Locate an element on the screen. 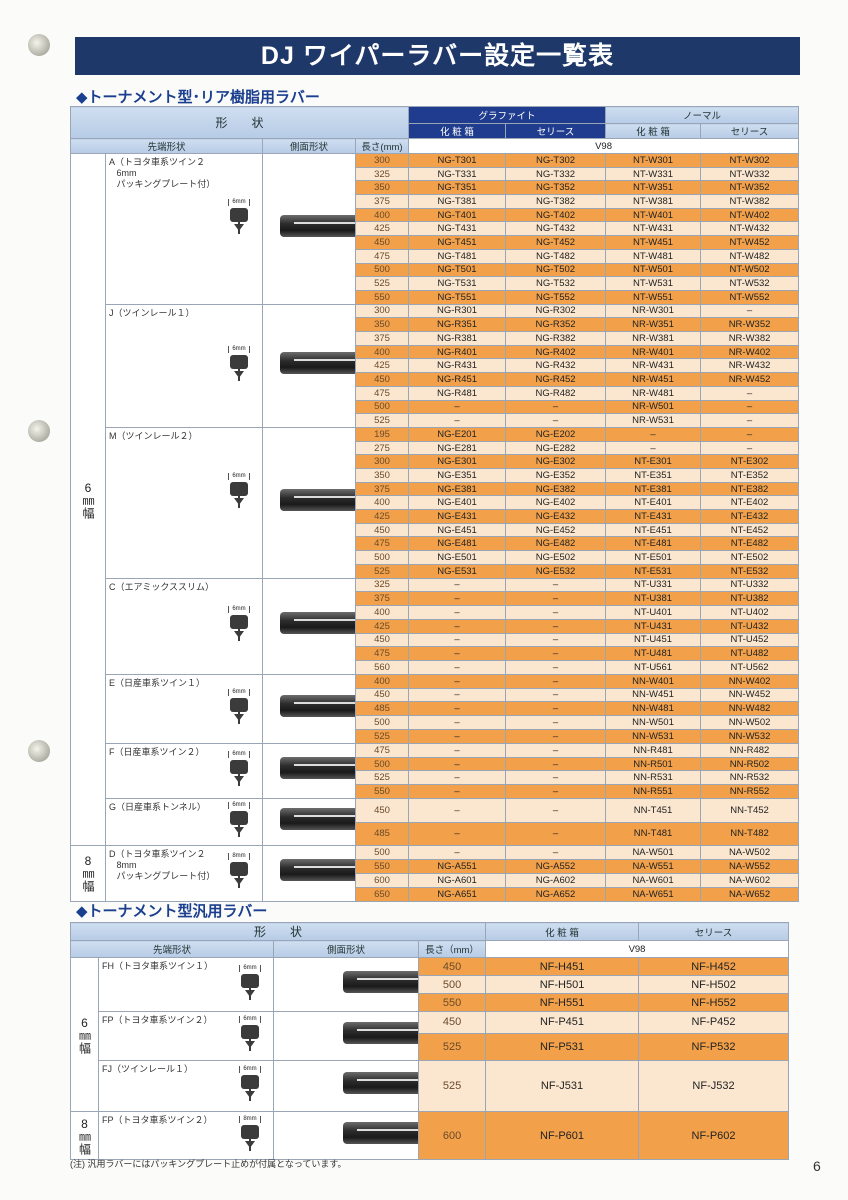 This screenshot has height=1200, width=848. normal-series-code: NT-W432 is located at coordinates (750, 229).